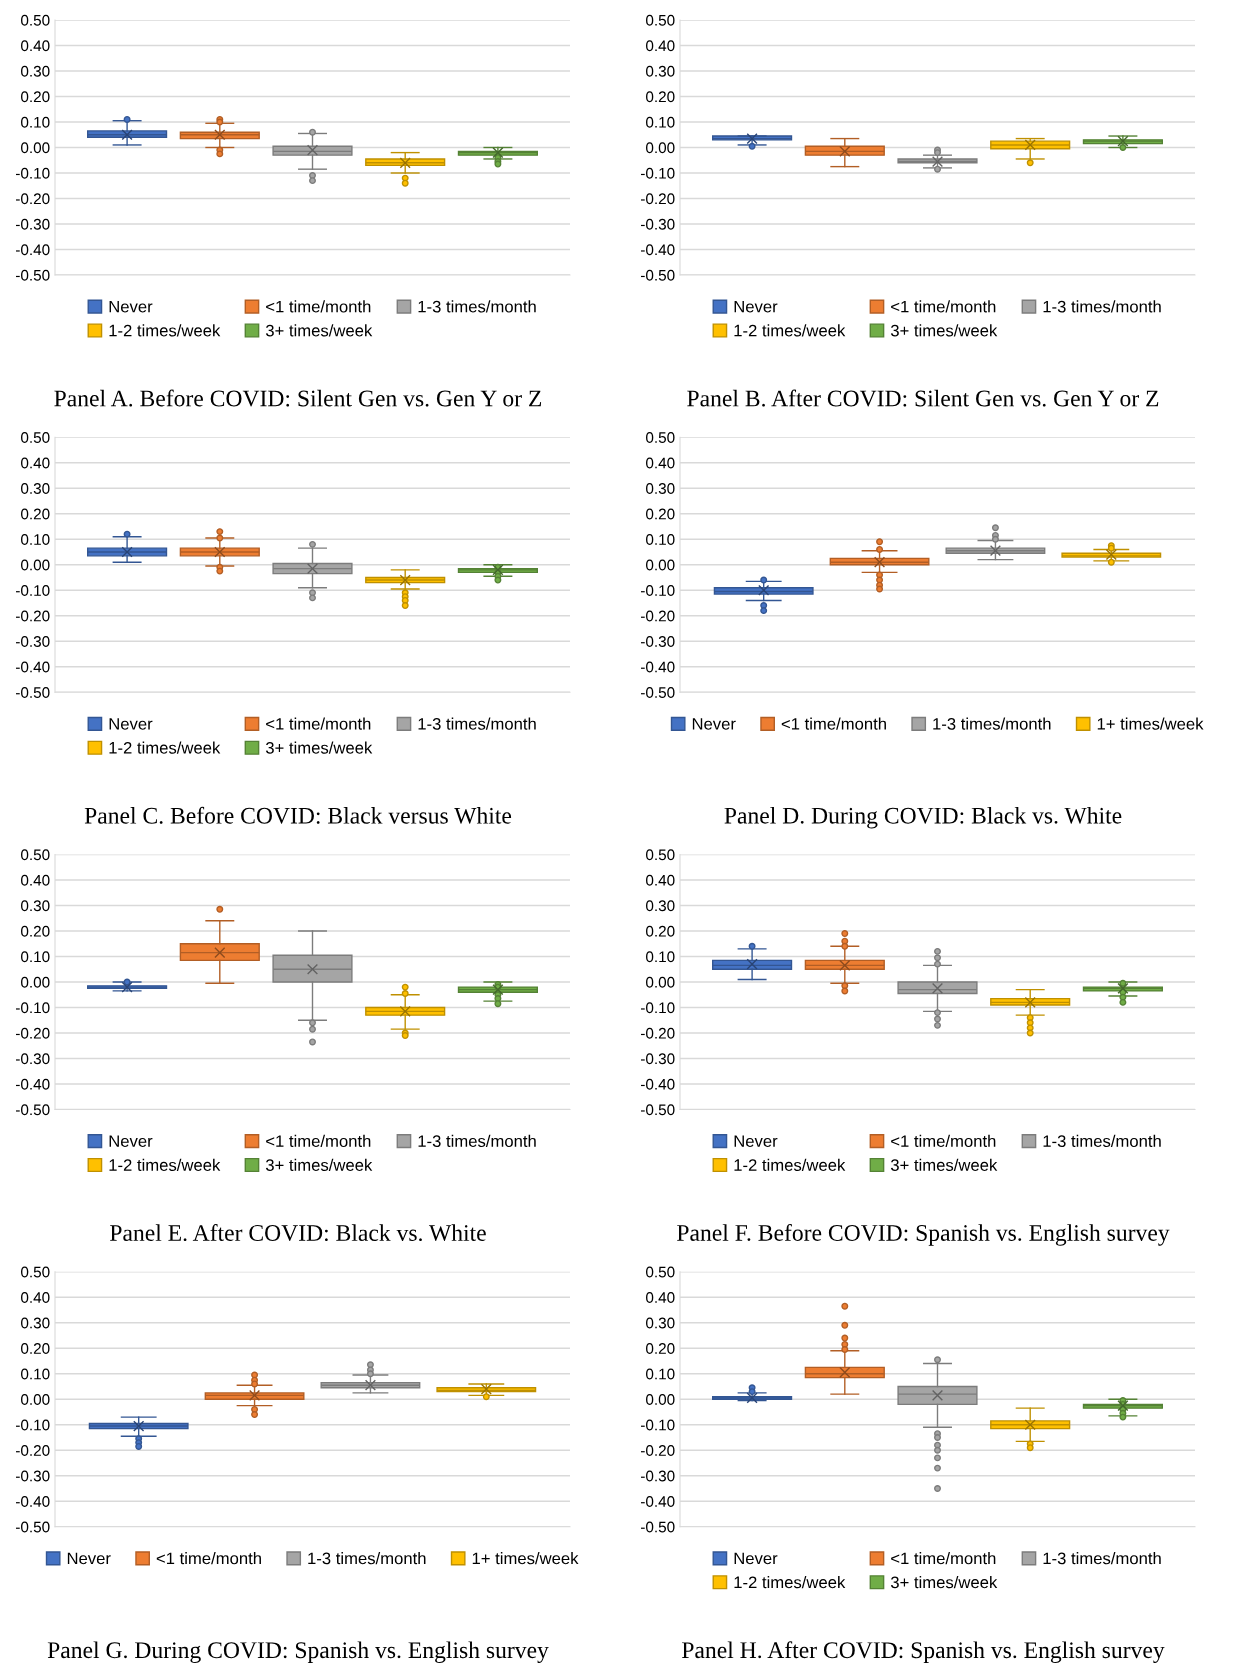 This screenshot has width=1233, height=1669. I want to click on text: Panel G. During COVID: Spanish vs. English survey, so click(298, 1652).